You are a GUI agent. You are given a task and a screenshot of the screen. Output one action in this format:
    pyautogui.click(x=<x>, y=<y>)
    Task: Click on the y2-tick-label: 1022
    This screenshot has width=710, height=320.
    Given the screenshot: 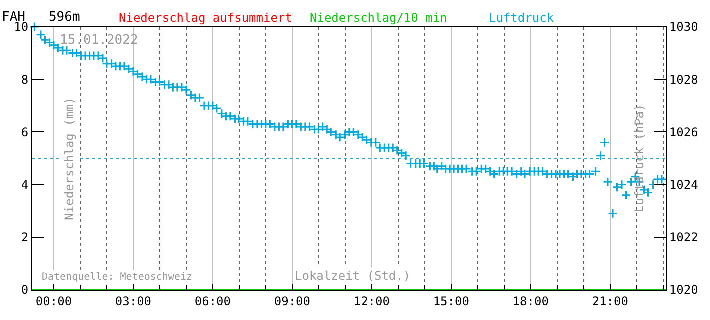 What is the action you would take?
    pyautogui.click(x=683, y=237)
    